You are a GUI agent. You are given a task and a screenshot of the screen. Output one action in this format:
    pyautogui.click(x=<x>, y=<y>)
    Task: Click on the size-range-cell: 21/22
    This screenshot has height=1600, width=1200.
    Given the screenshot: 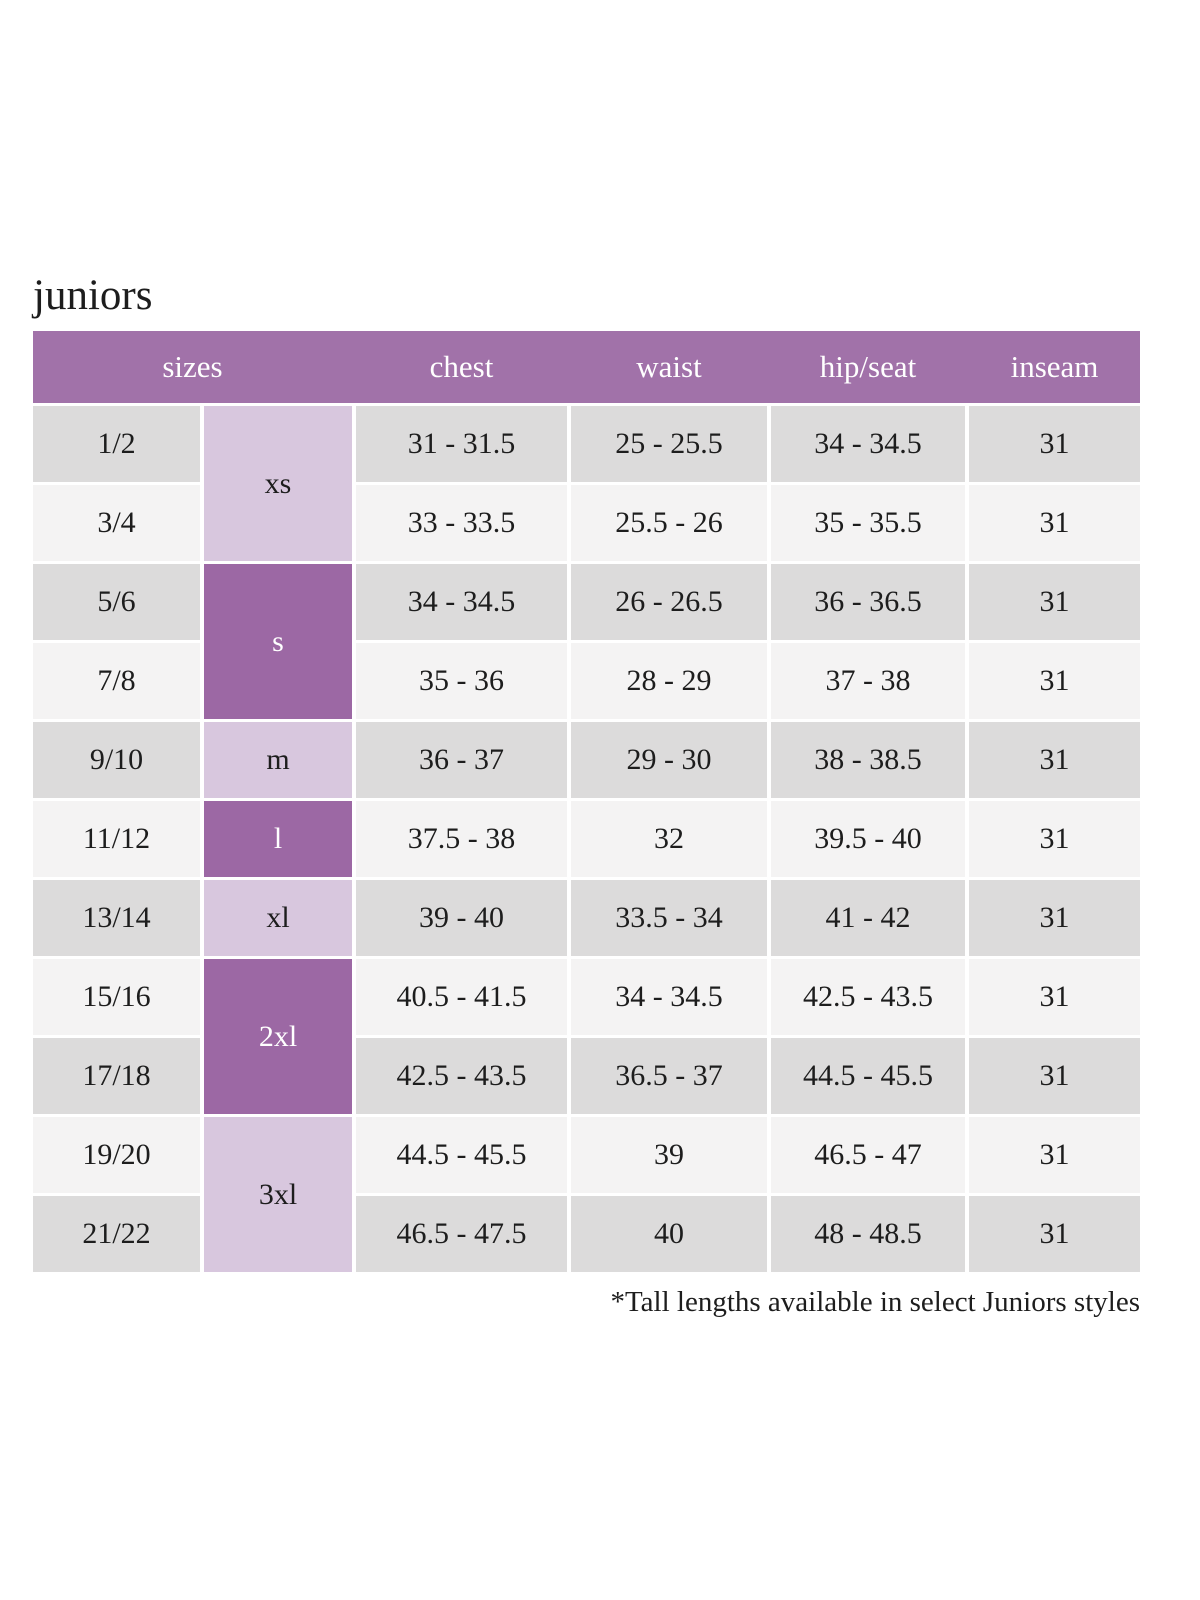 What is the action you would take?
    pyautogui.click(x=116, y=1234)
    